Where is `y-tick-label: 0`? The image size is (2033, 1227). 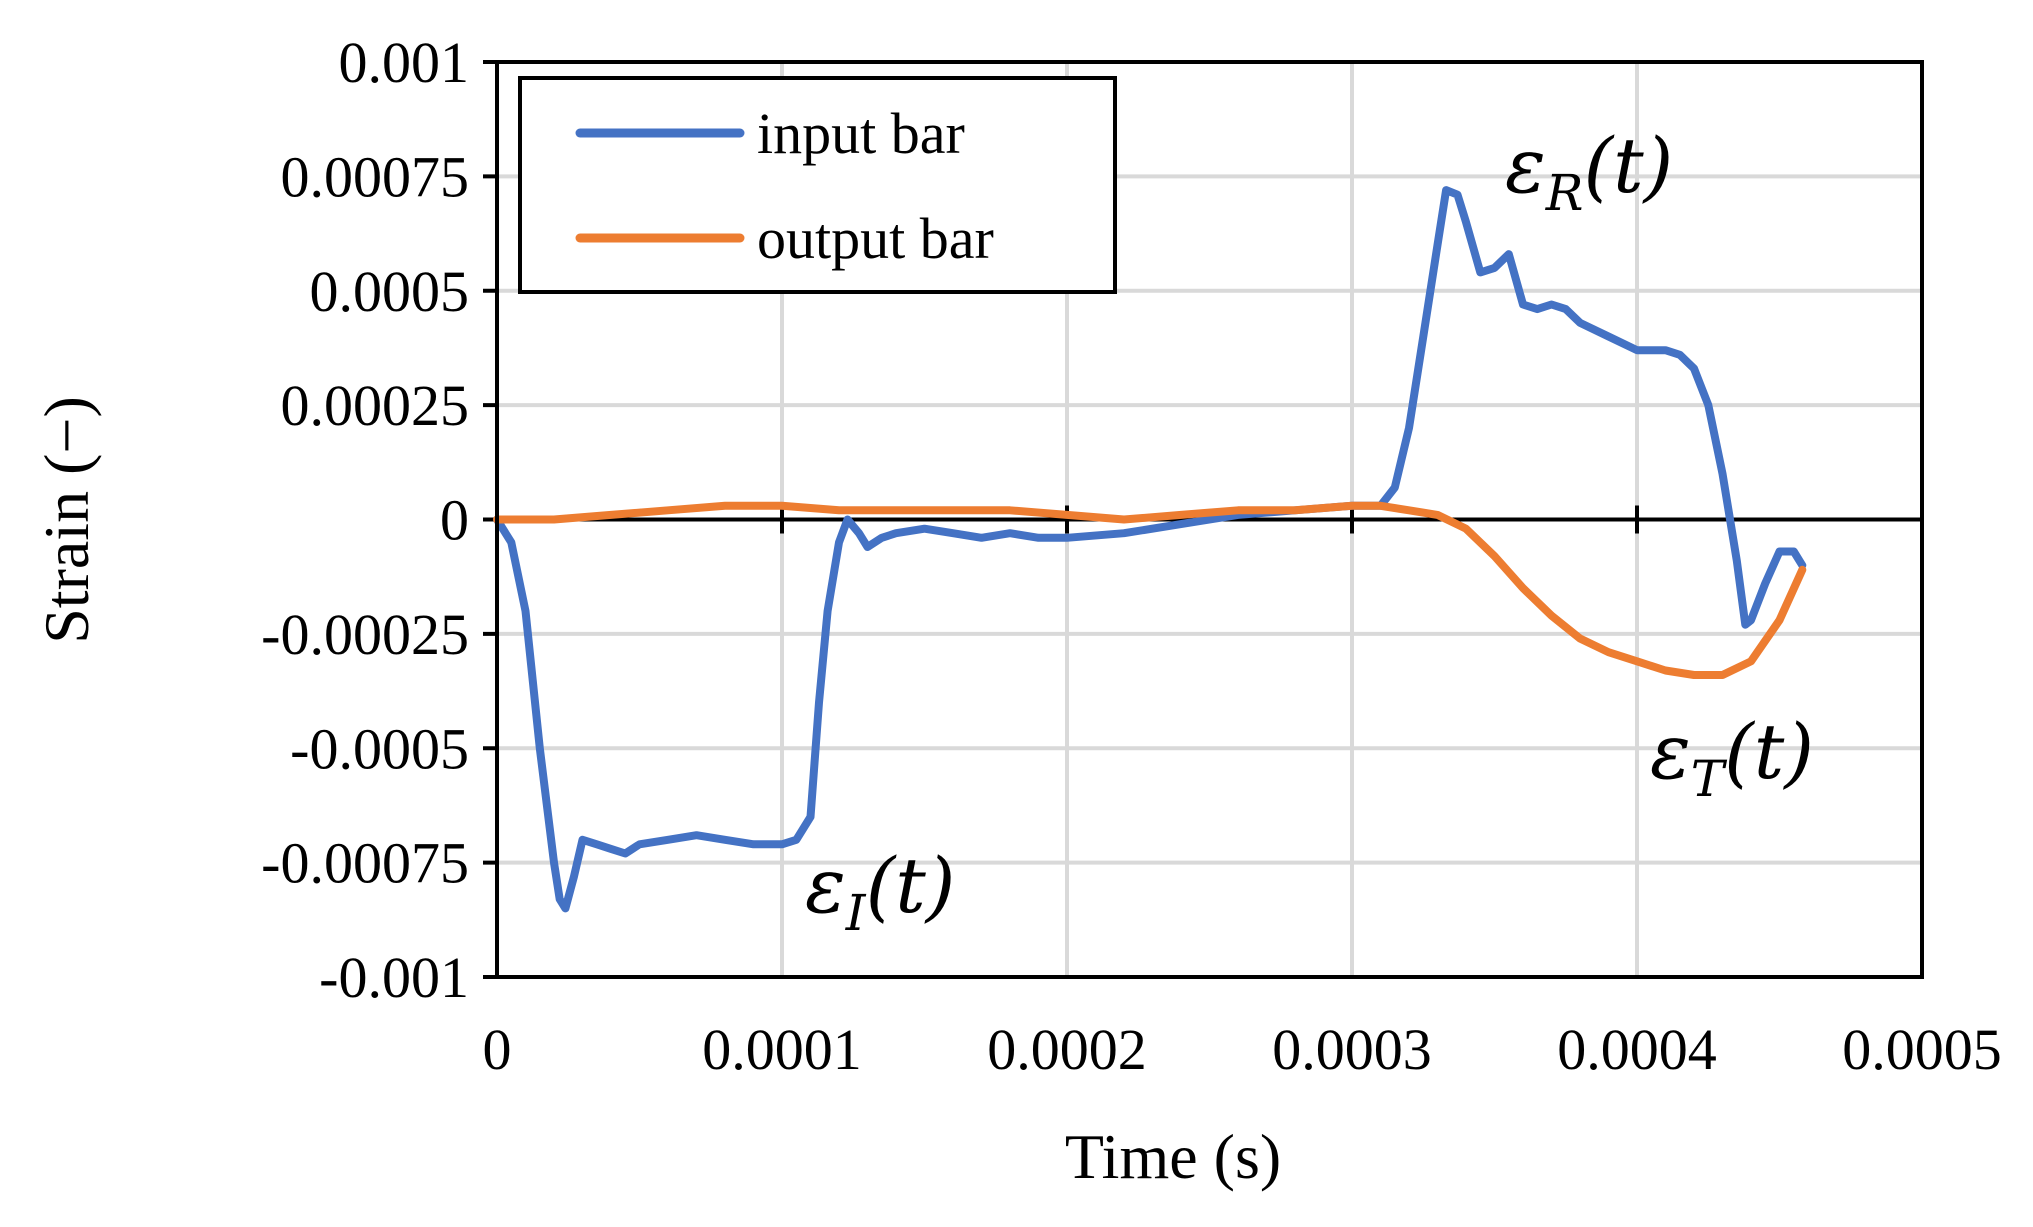 y-tick-label: 0 is located at coordinates (454, 520).